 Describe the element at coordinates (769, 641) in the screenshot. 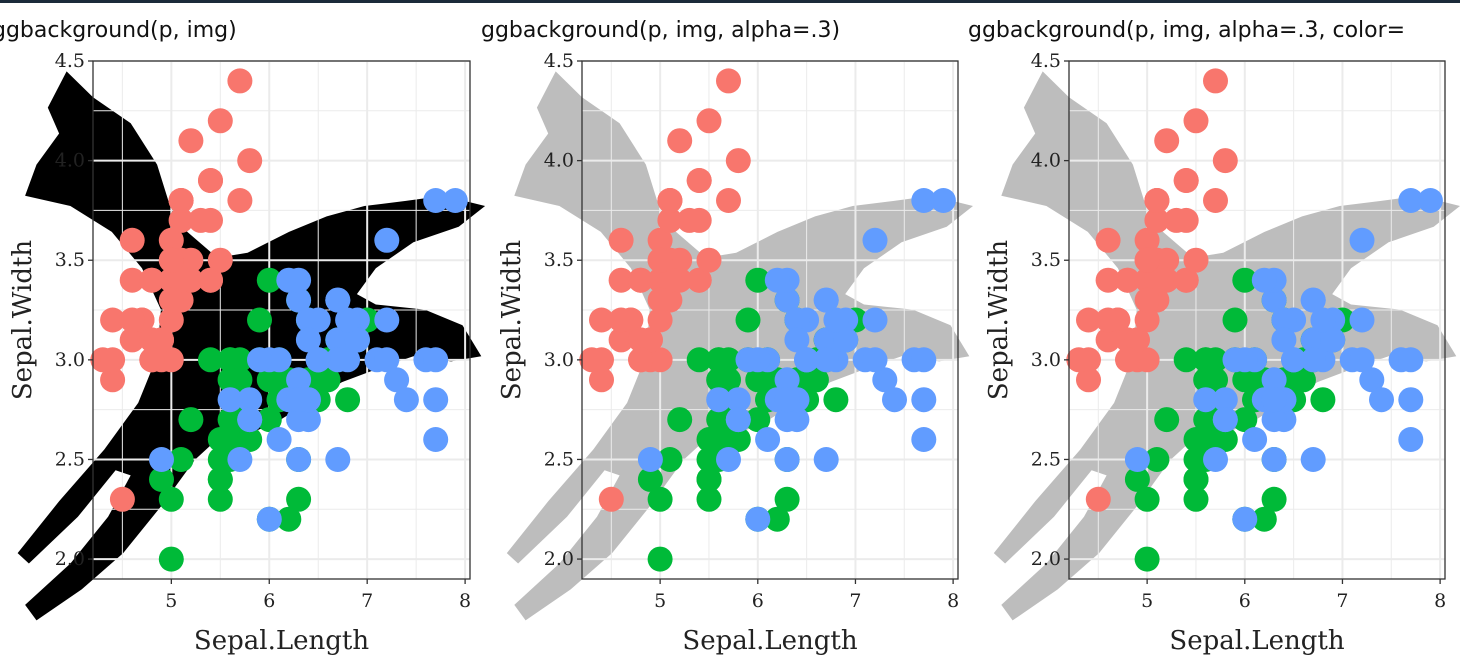

I see `x-axis-title: Sepal.Length` at that location.